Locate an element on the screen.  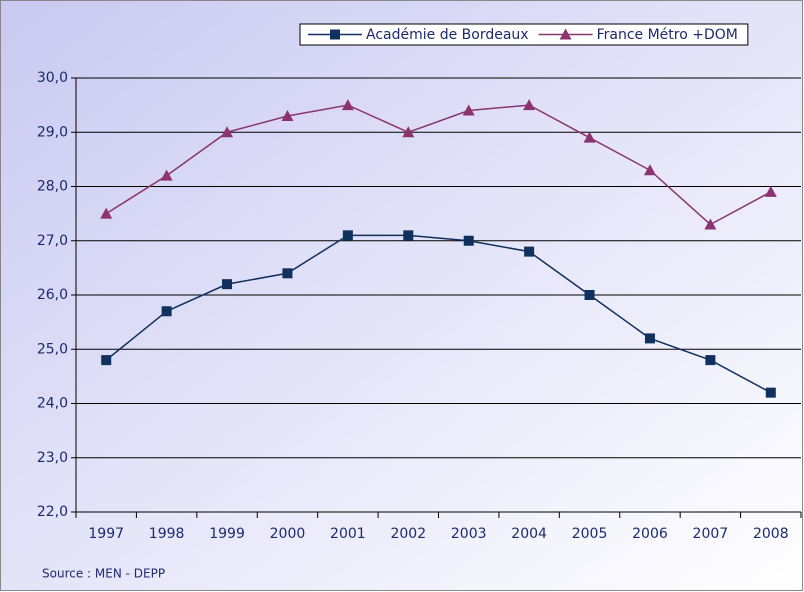
legend-label: France Métro +DOM is located at coordinates (667, 35).